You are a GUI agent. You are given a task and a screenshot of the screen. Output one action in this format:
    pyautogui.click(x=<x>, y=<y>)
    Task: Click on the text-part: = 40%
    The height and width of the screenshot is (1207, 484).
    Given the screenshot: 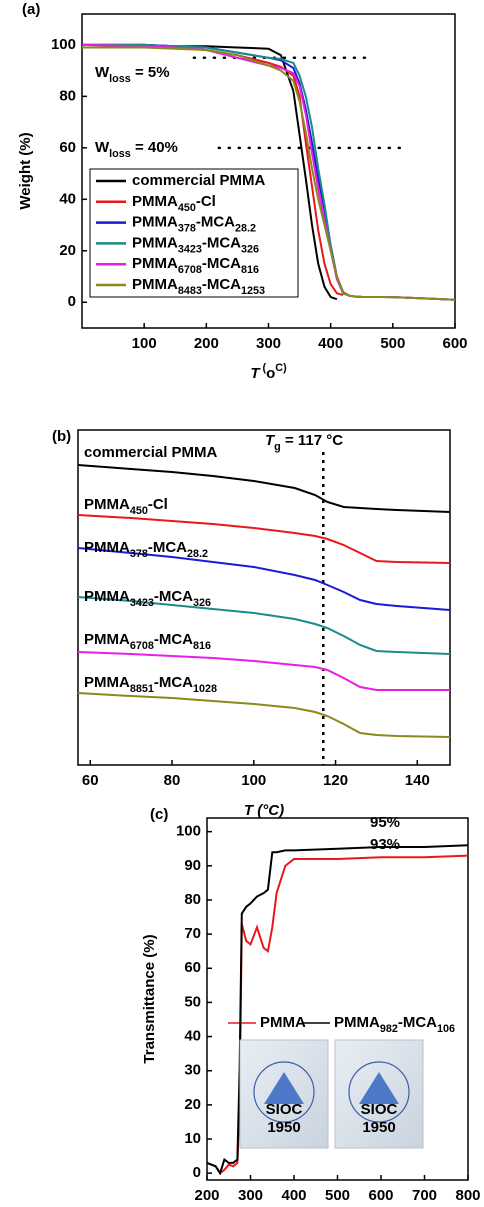 What is the action you would take?
    pyautogui.click(x=154, y=147)
    